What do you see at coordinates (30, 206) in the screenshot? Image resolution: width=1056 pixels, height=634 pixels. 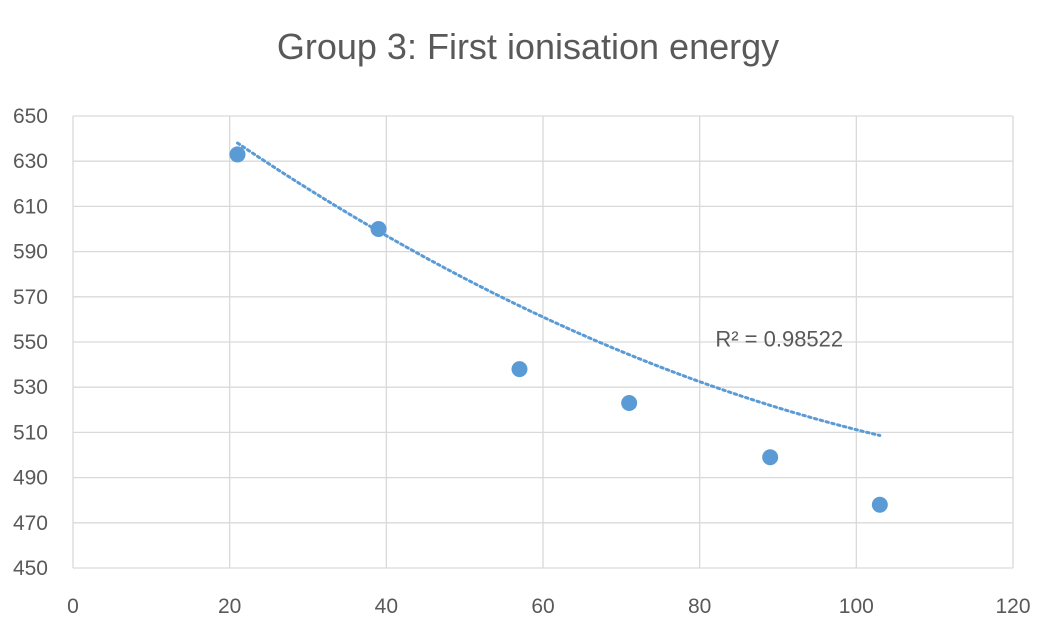 I see `y-tick-label: 610` at bounding box center [30, 206].